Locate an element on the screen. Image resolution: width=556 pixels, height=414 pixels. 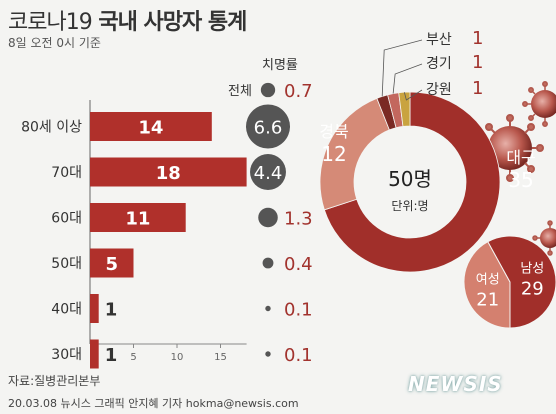
page-subtitle: 8일 오전 0시 기준 is located at coordinates (54, 43).